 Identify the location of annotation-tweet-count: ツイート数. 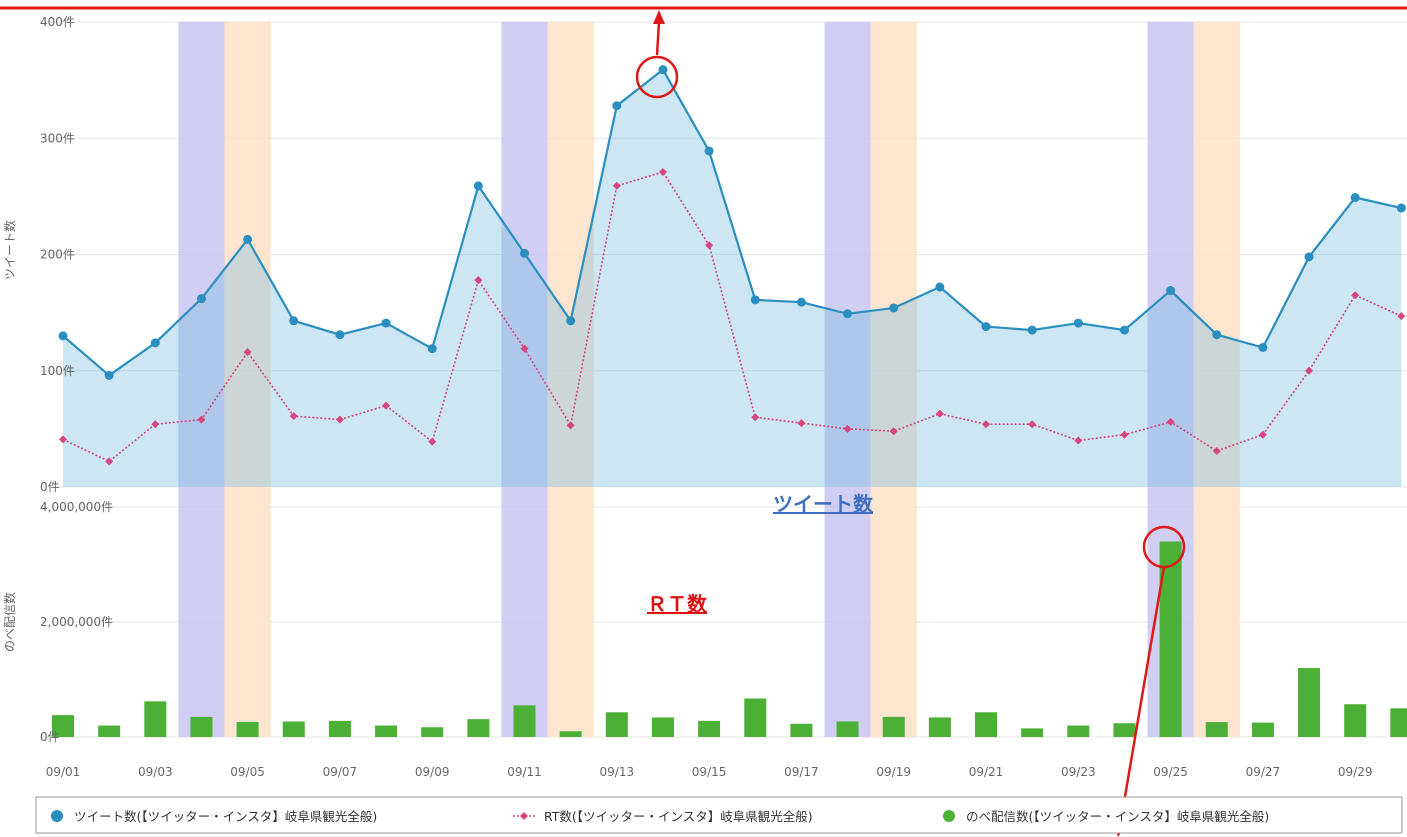
(823, 504).